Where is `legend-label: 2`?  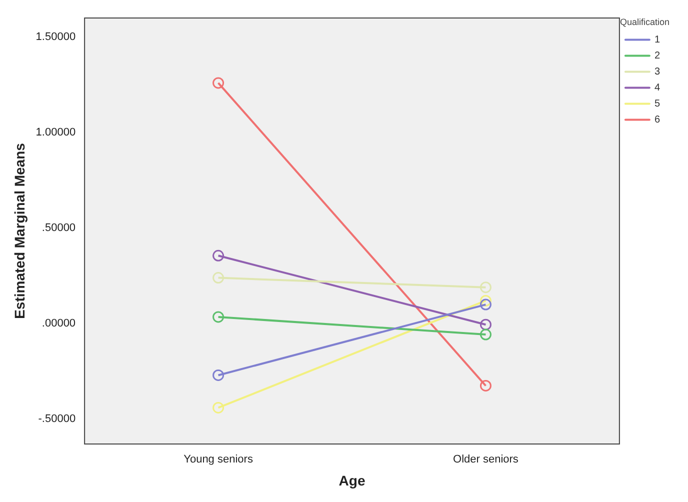 legend-label: 2 is located at coordinates (657, 56).